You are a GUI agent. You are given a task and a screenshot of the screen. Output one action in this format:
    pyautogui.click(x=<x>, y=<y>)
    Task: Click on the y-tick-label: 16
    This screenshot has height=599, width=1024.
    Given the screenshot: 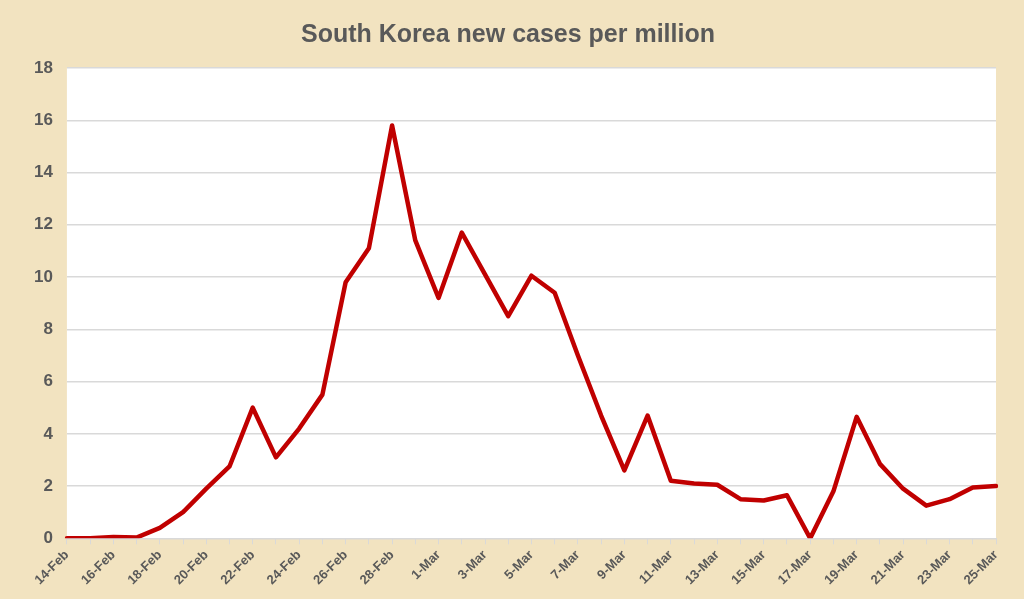 What is the action you would take?
    pyautogui.click(x=43, y=119)
    